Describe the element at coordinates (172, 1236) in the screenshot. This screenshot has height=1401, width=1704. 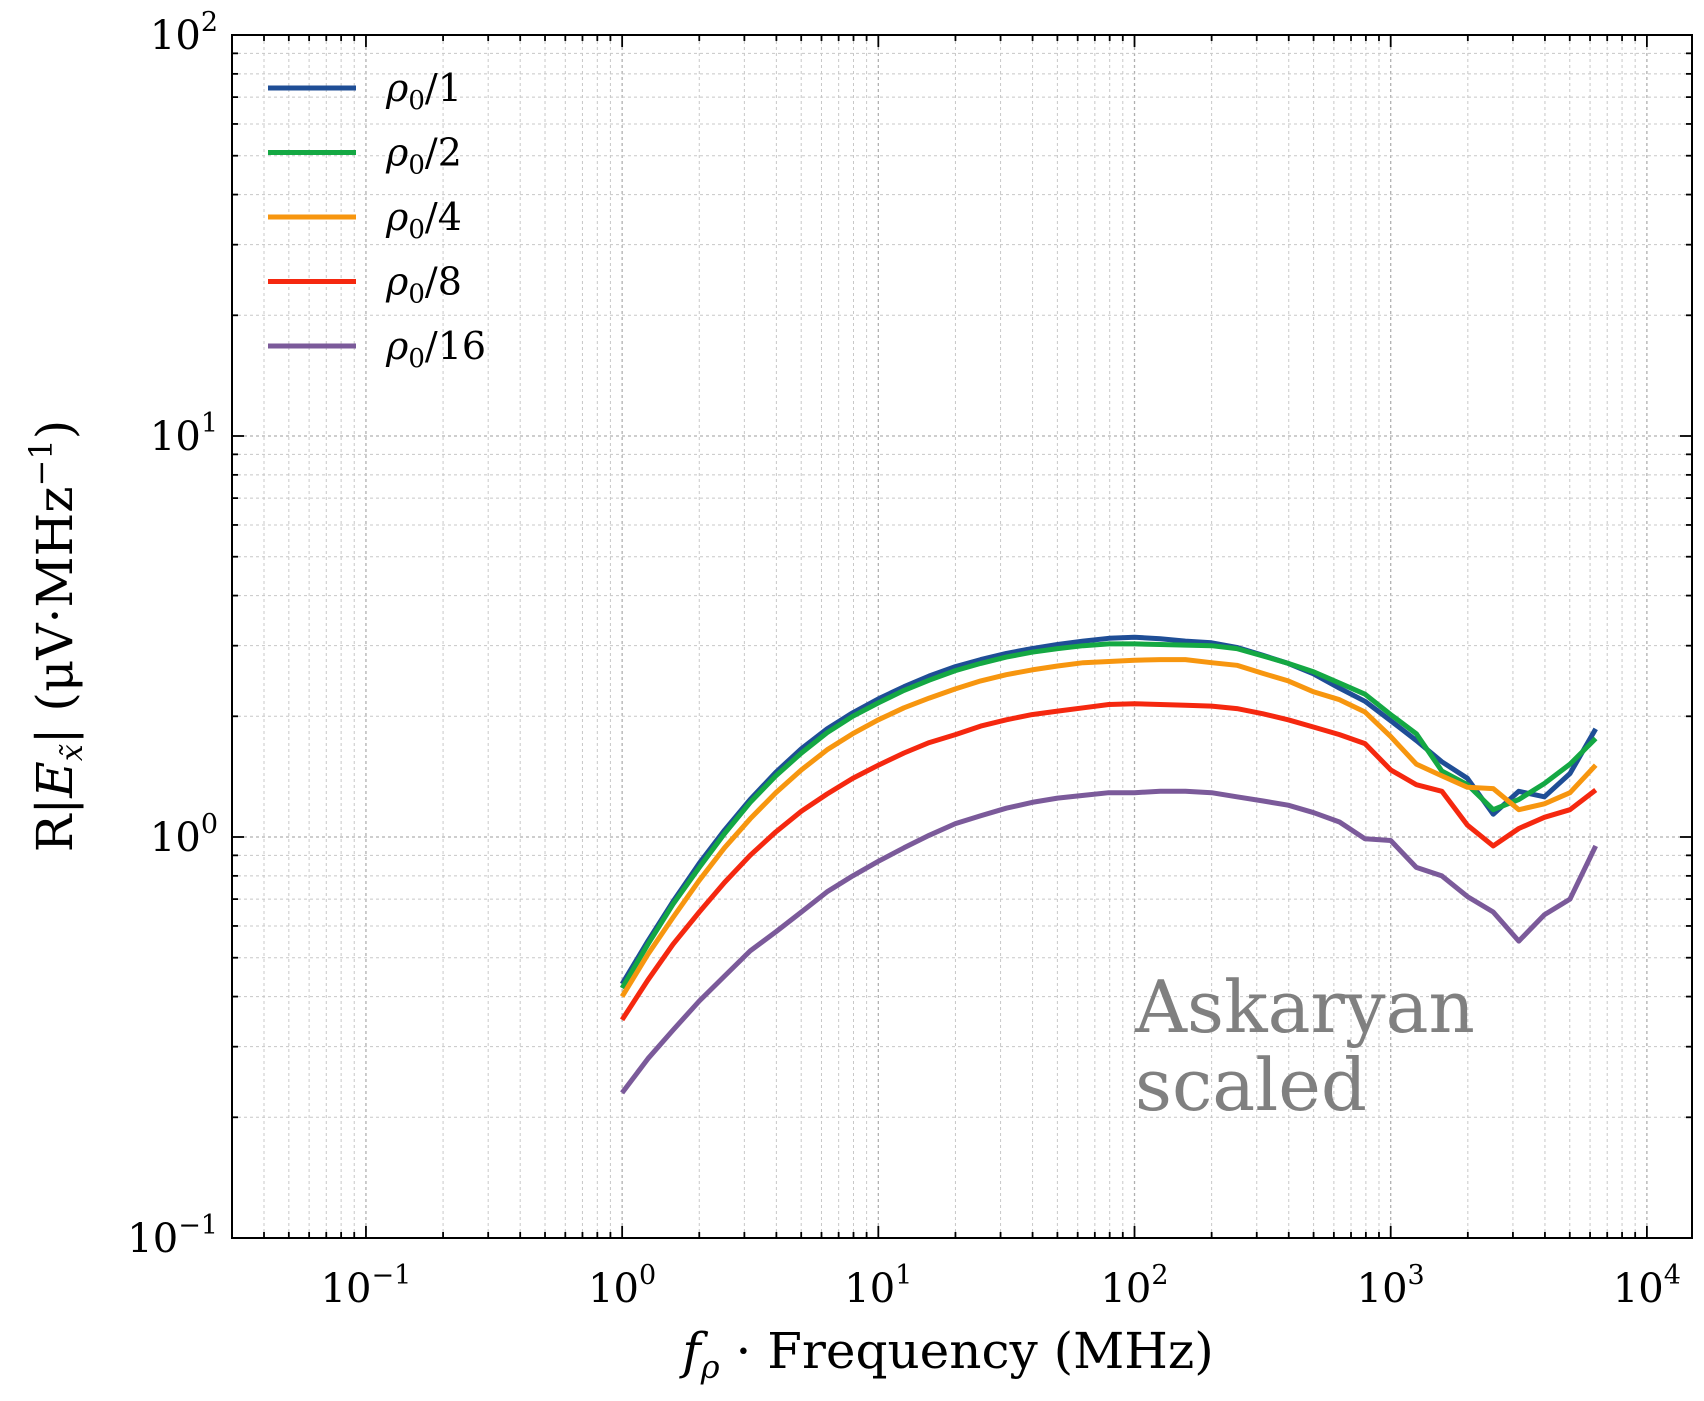
I see `y-tick-label: 10⁻¹` at that location.